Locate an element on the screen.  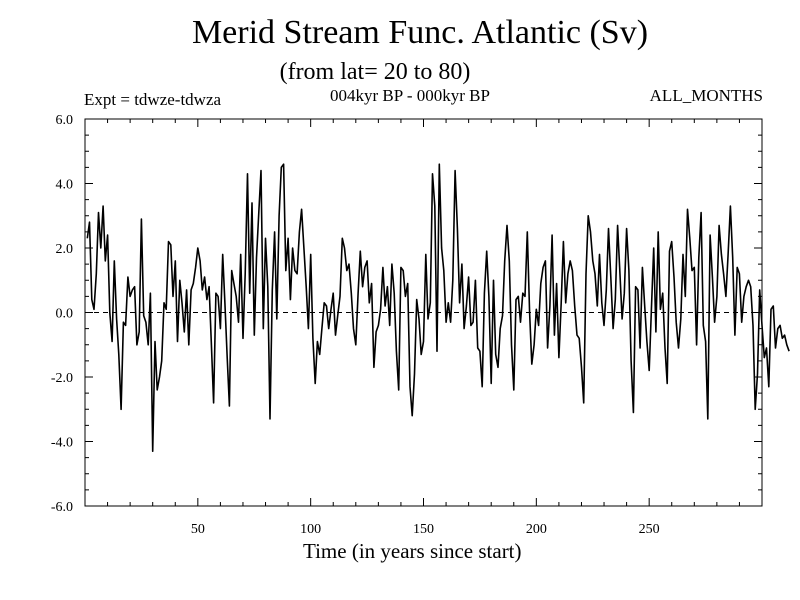
experiment-label: Expt = tdwze-tdwza is located at coordinates (153, 99).